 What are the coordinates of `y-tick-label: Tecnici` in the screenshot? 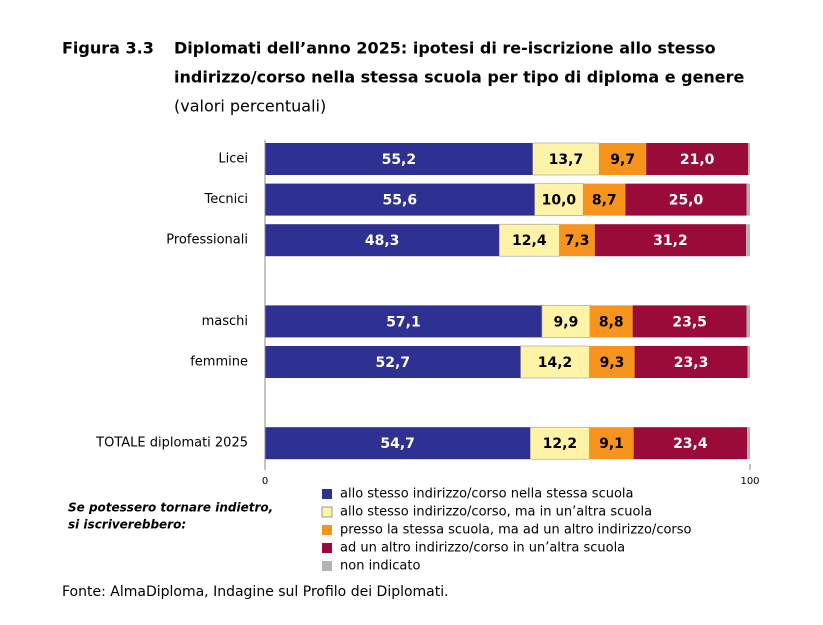 It's located at (226, 199).